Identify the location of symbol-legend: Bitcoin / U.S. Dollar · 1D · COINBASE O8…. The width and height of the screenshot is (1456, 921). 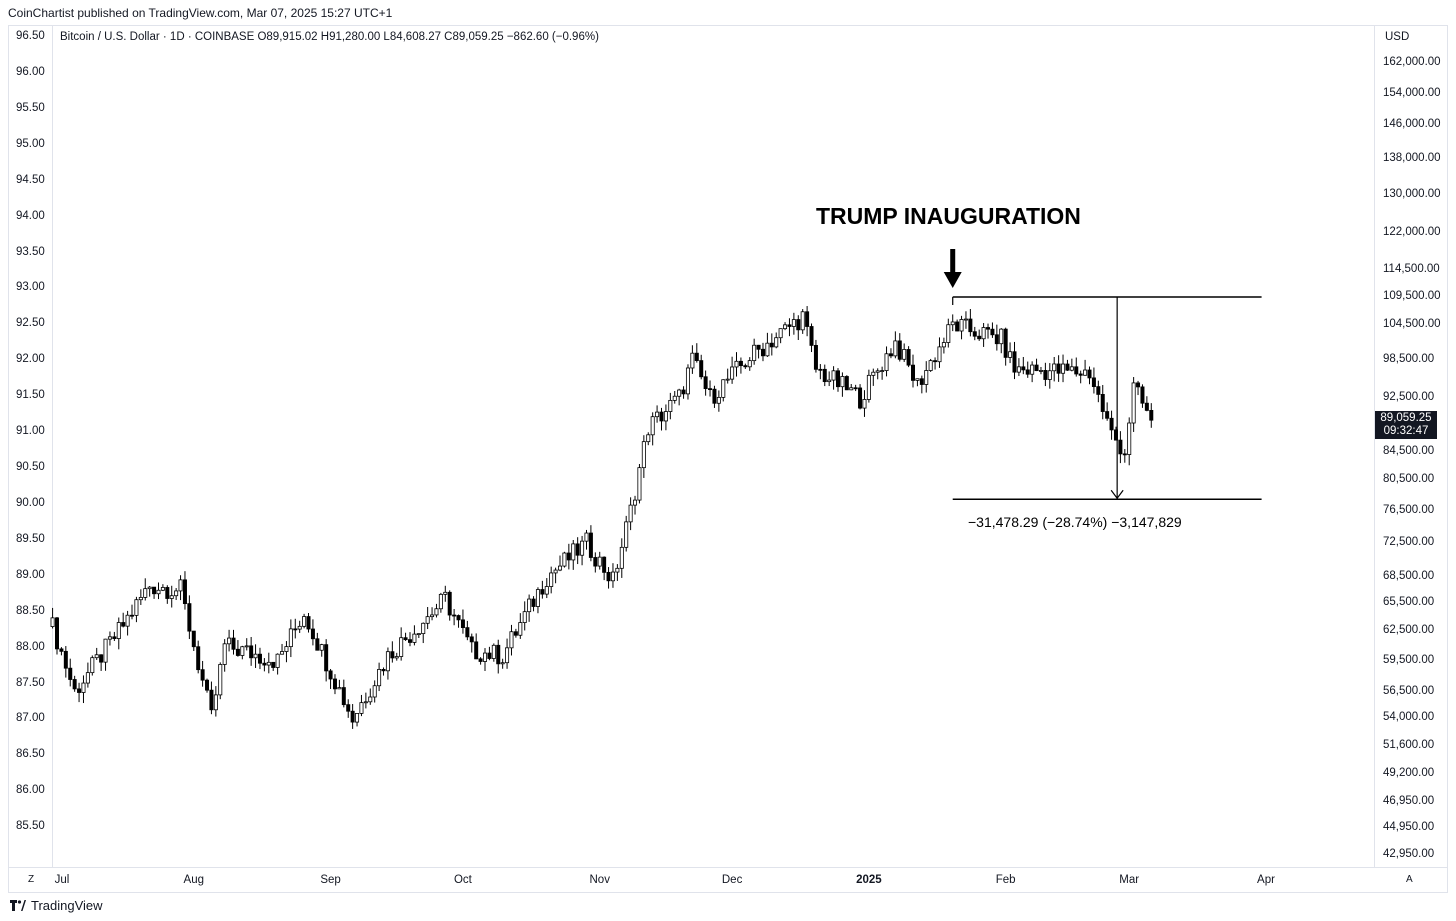
(329, 37).